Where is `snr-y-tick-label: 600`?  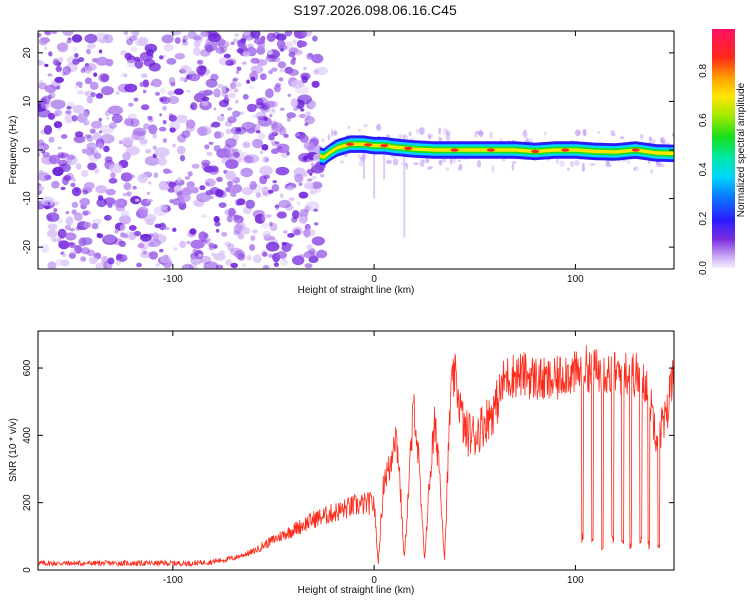 snr-y-tick-label: 600 is located at coordinates (27, 367).